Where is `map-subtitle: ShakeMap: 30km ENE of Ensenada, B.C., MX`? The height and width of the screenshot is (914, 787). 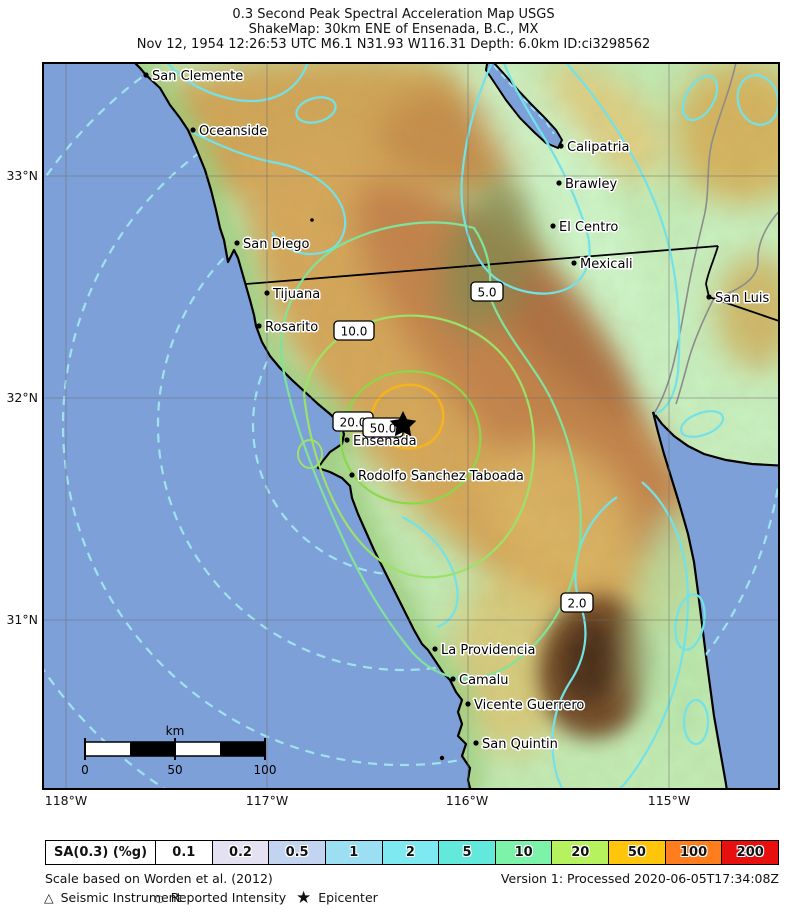 map-subtitle: ShakeMap: 30km ENE of Ensenada, B.C., MX is located at coordinates (393, 29).